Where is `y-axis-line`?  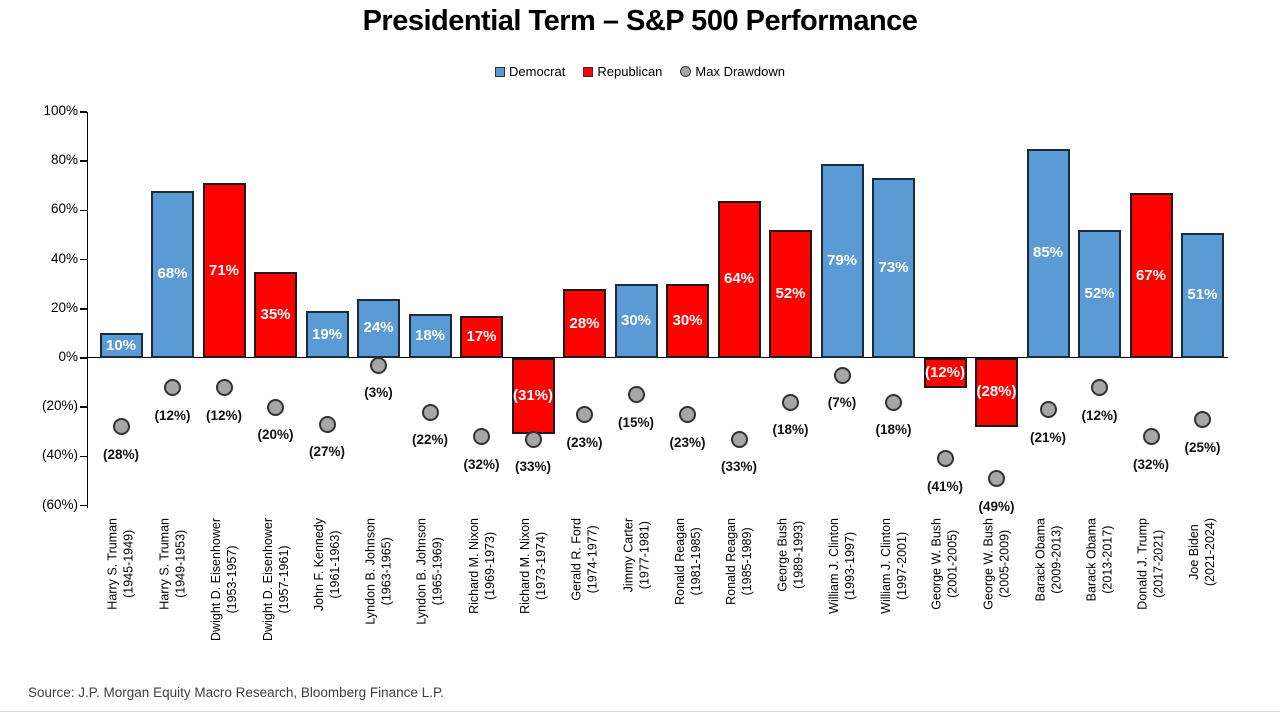
y-axis-line is located at coordinates (87, 310).